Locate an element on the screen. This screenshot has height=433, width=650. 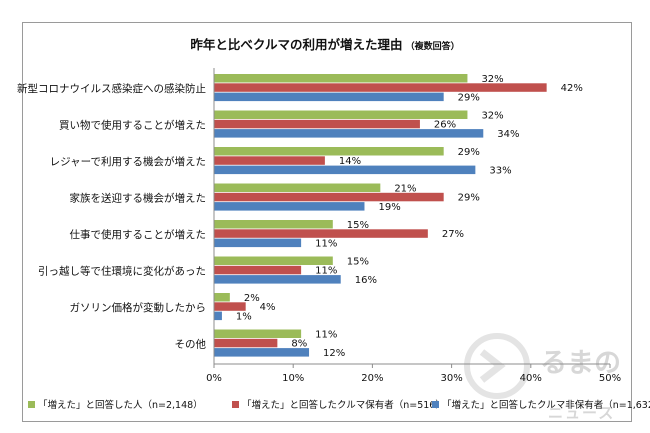
legend-label: 「増えた」と回答した人（n=2,148） is located at coordinates (120, 405).